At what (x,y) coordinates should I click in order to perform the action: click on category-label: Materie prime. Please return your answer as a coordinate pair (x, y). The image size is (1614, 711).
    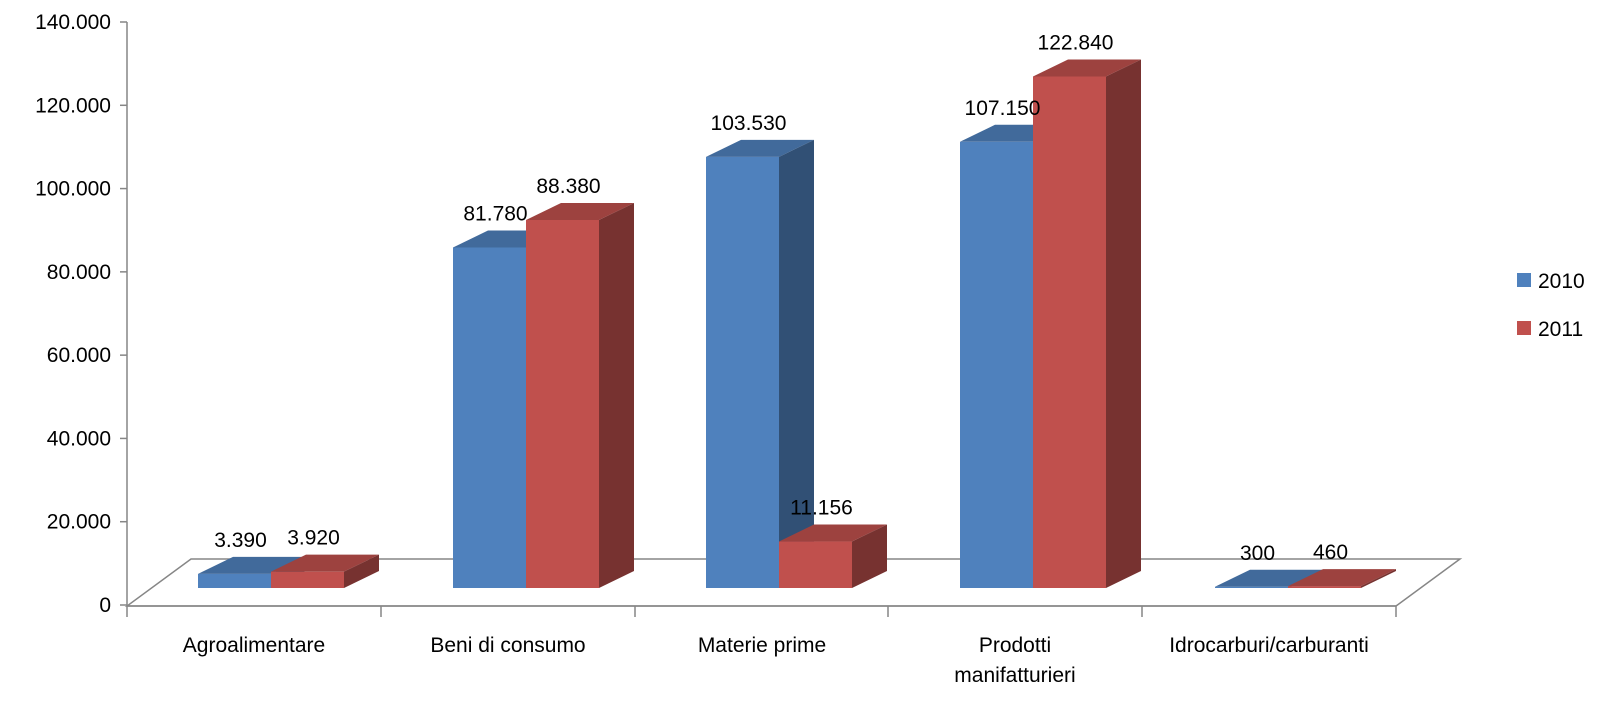
    Looking at the image, I should click on (762, 645).